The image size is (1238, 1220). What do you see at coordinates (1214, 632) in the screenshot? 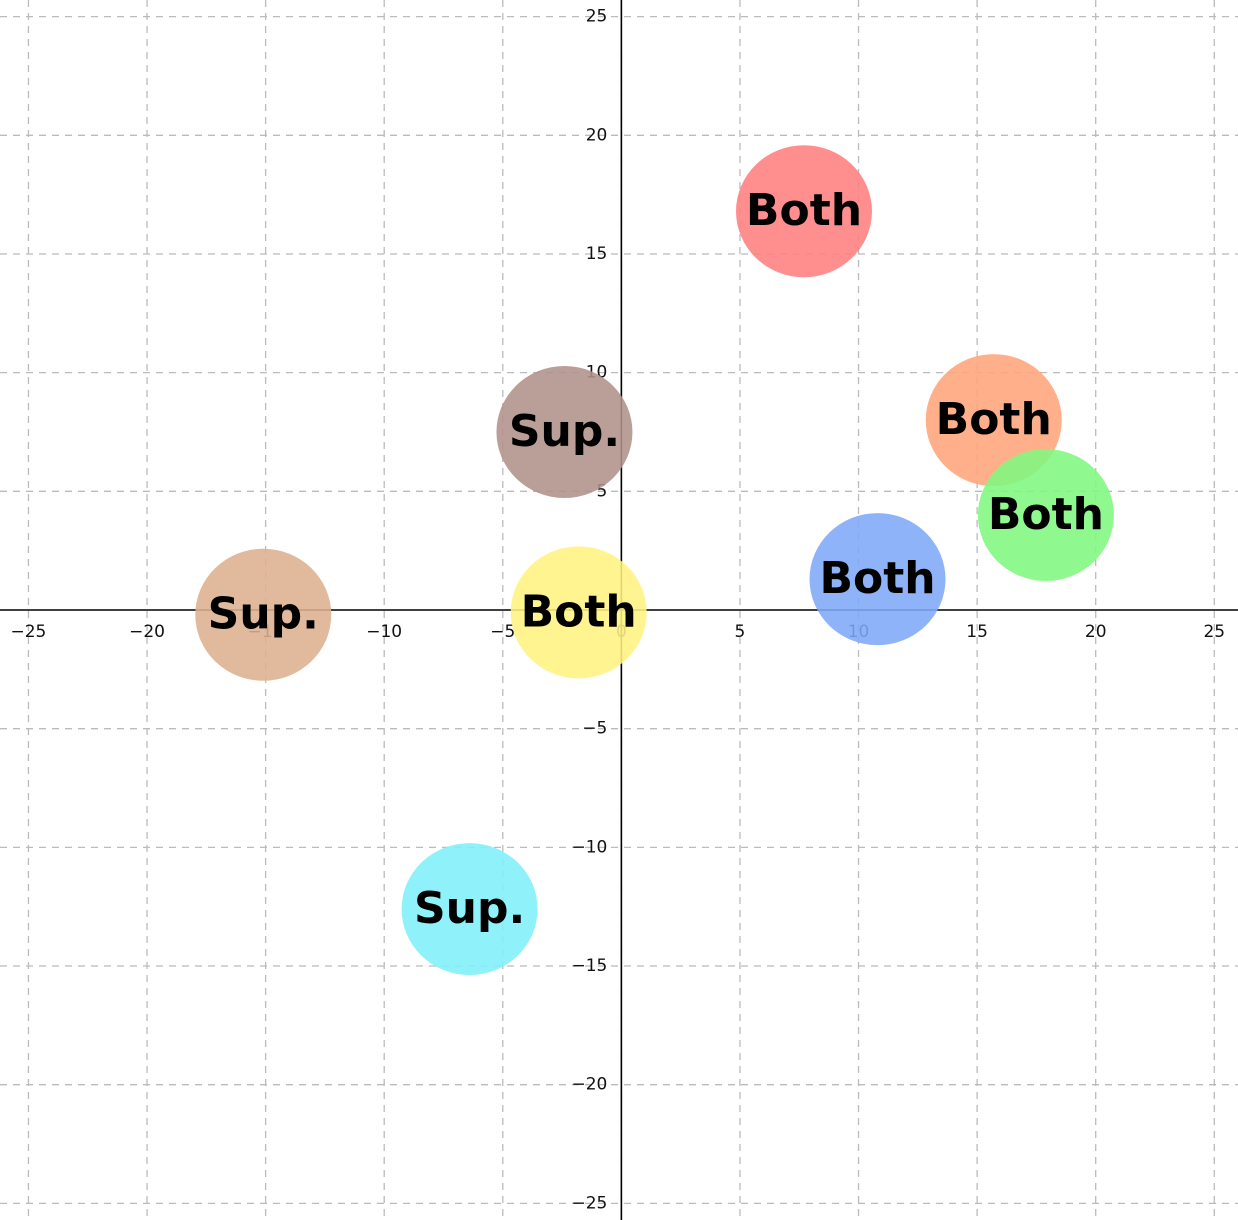
I see `x-tick-label: 25` at bounding box center [1214, 632].